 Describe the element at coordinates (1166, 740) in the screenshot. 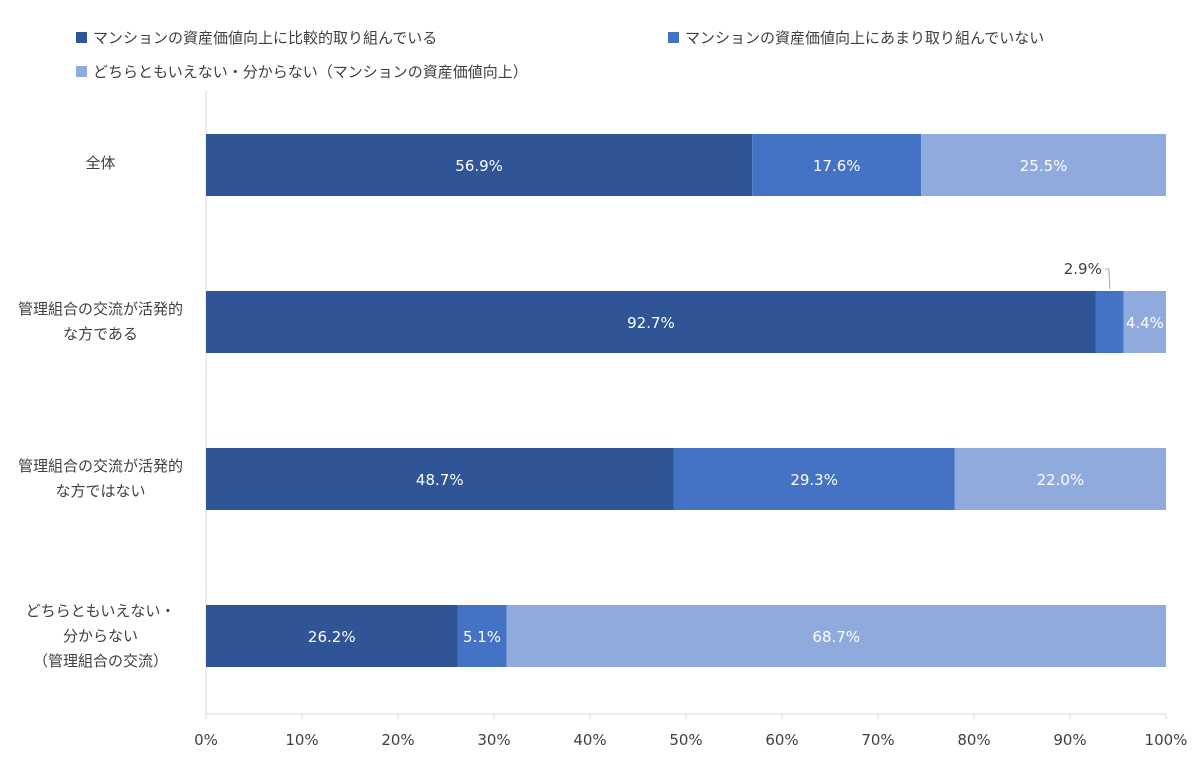

I see `x-tick-label: 100%` at that location.